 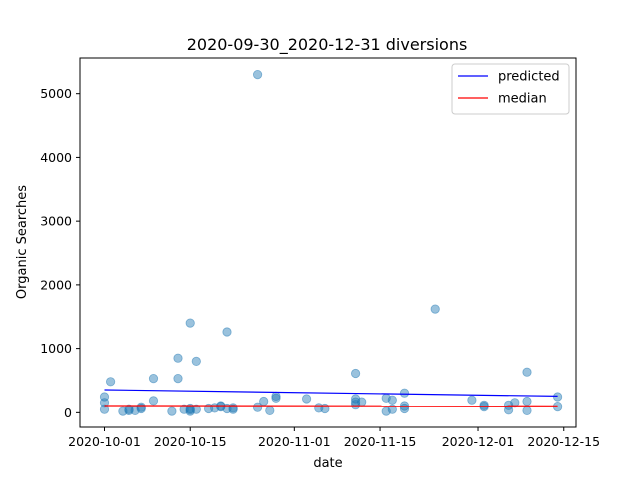 What do you see at coordinates (478, 441) in the screenshot?
I see `x-tick-label: 2020-12-01` at bounding box center [478, 441].